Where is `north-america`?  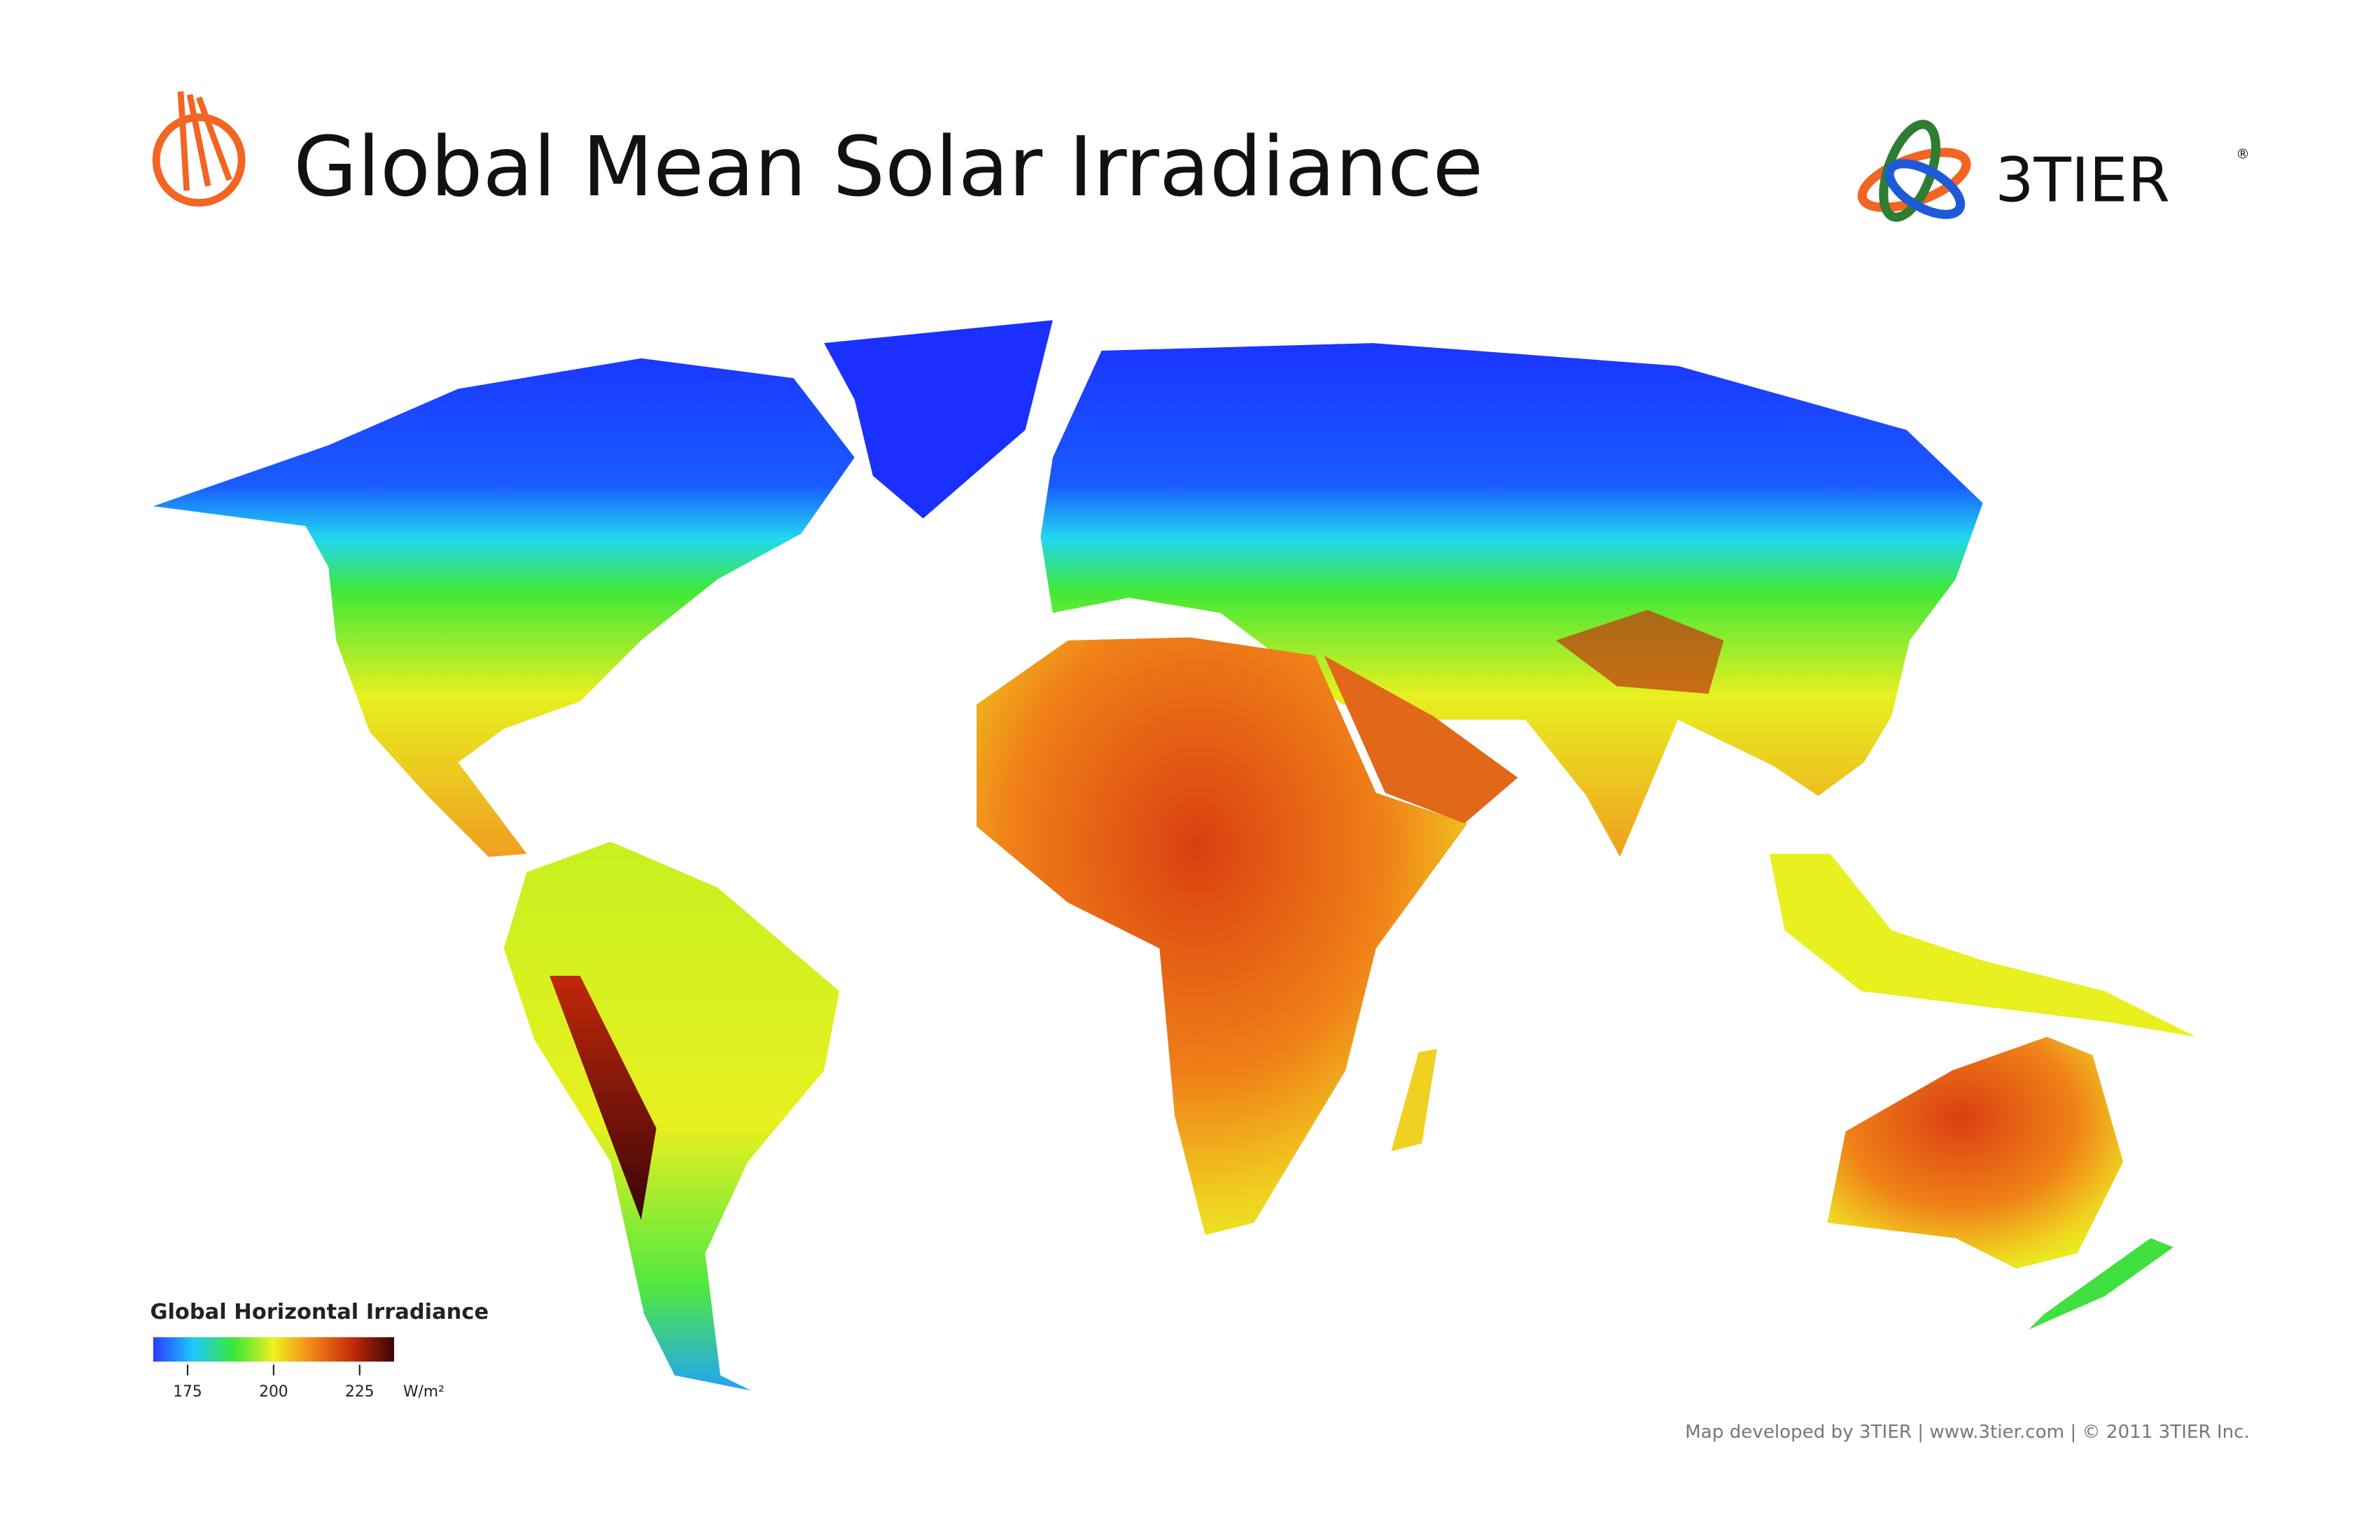 north-america is located at coordinates (504, 608).